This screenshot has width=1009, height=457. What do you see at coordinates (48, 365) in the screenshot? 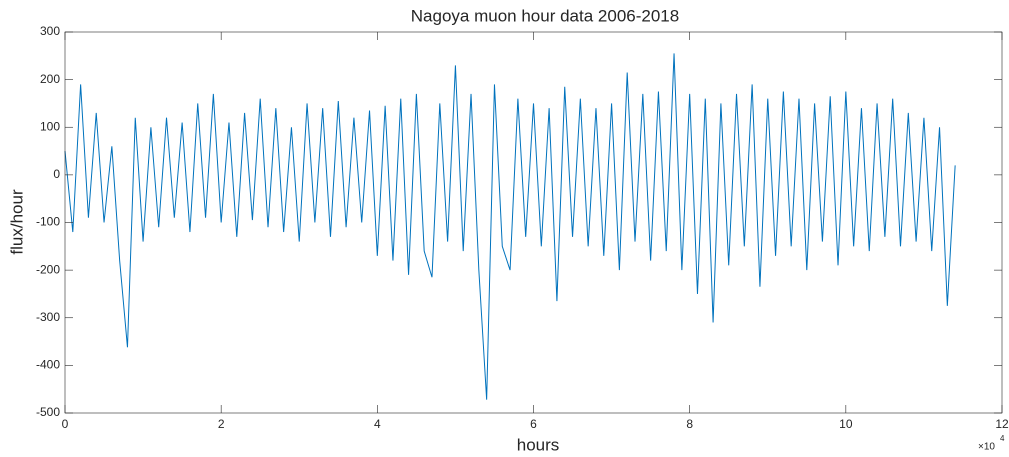
I see `y-tick-label: -400` at bounding box center [48, 365].